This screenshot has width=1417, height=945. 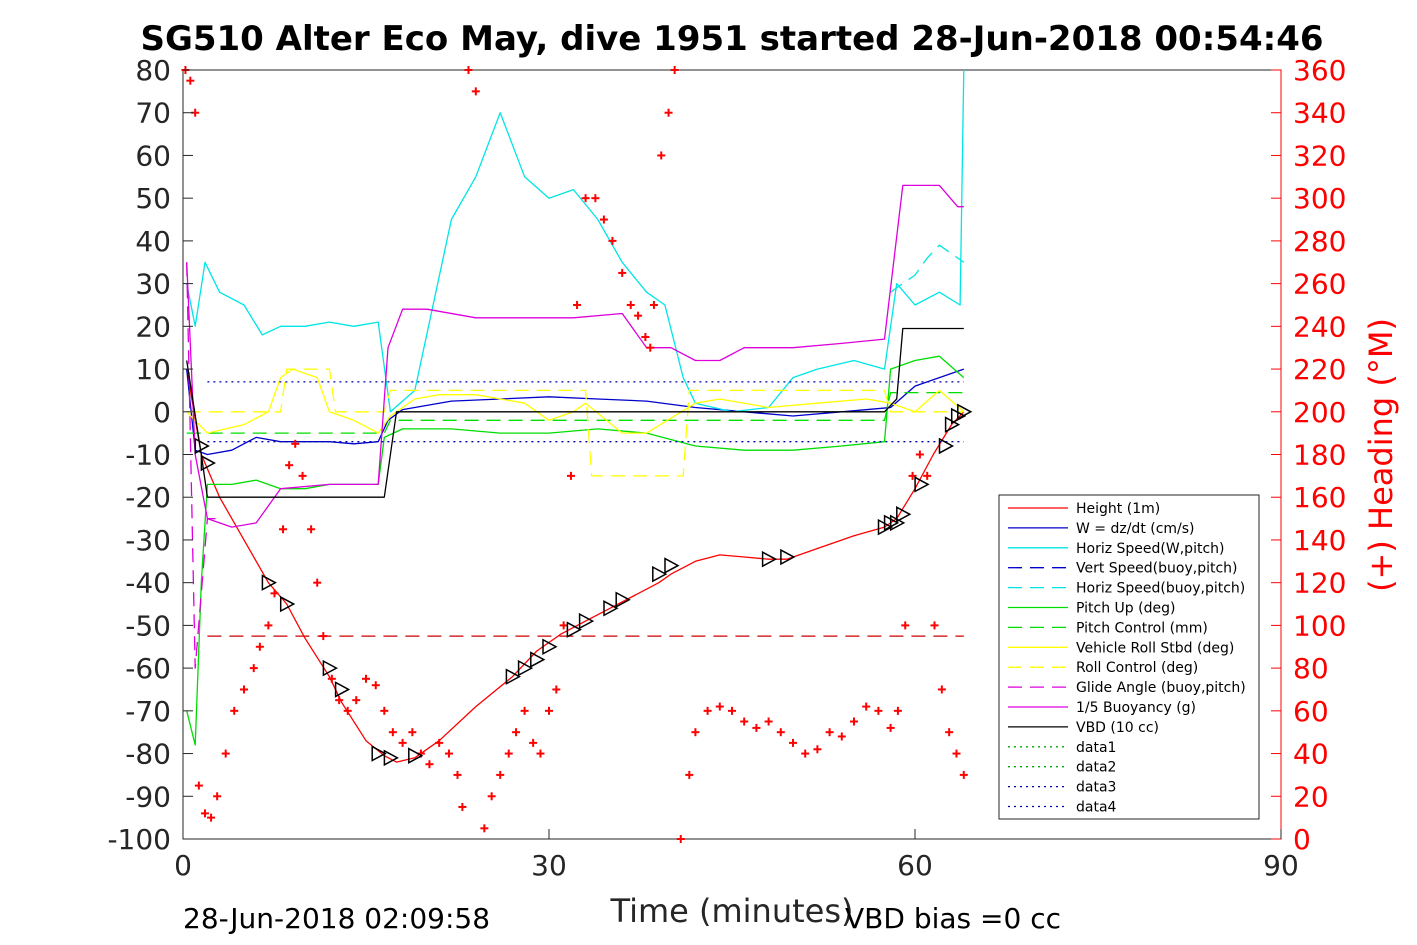 I want to click on left-tick-label: 0, so click(x=162, y=412).